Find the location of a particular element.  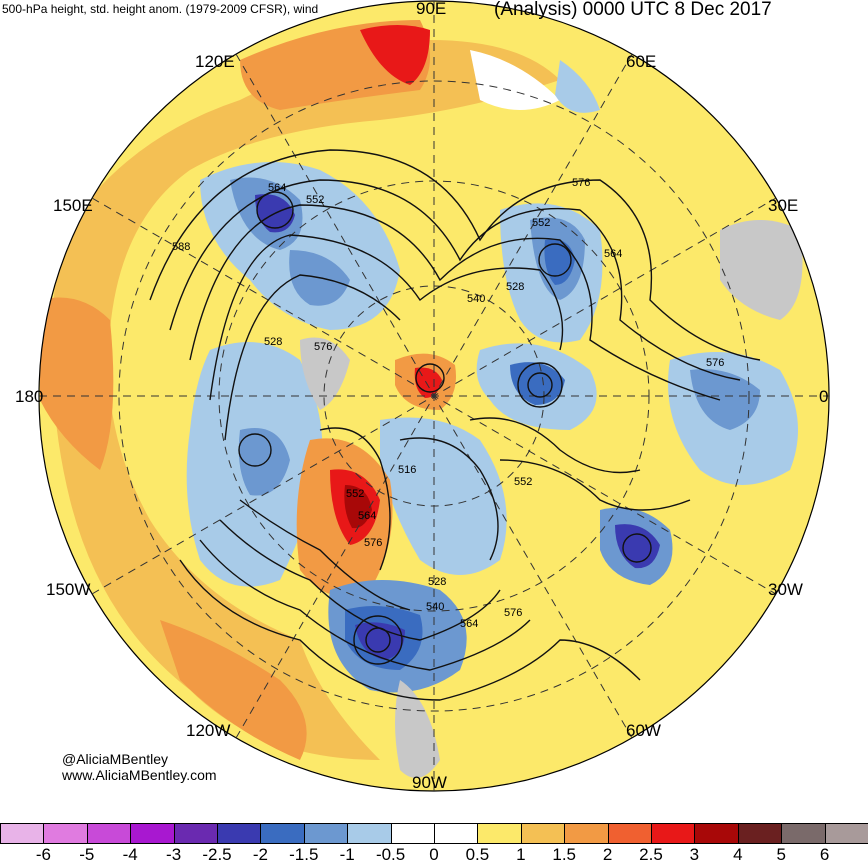

lon-label-150w: 150W is located at coordinates (68, 589).